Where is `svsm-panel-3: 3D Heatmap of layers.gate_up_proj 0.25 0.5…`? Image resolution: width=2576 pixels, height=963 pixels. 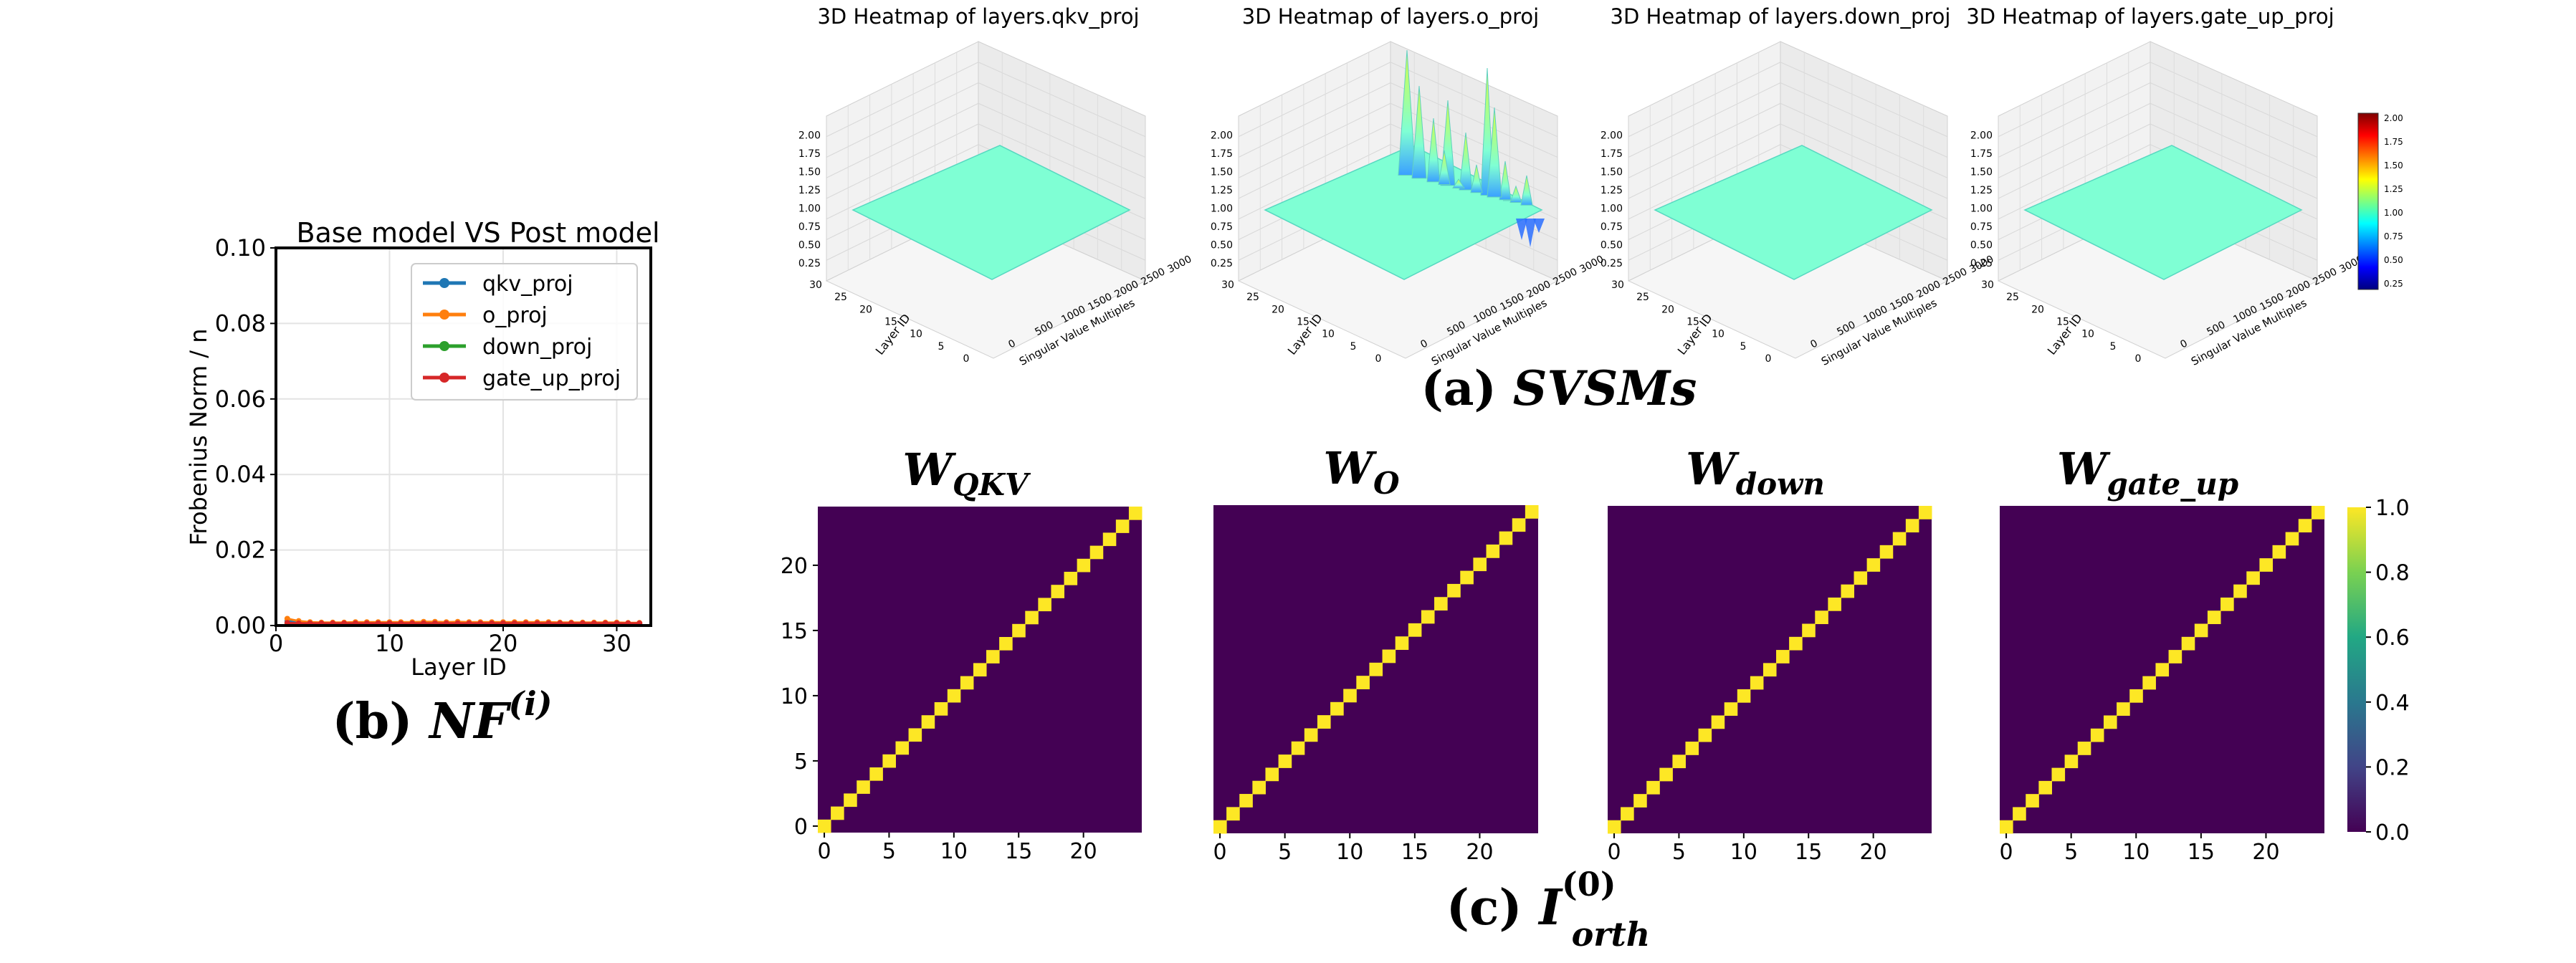
svsm-panel-3: 3D Heatmap of layers.gate_up_proj 0.25 0.5… is located at coordinates (2165, 186).